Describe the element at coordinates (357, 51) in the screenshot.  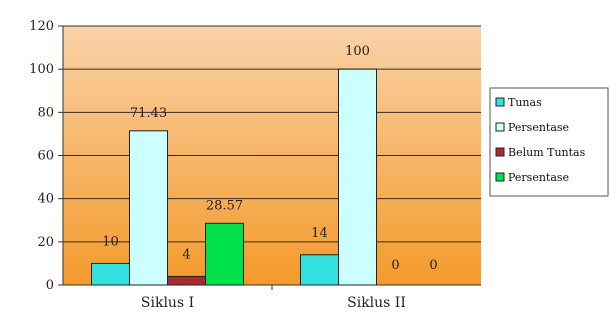
I see `data-label: 100` at that location.